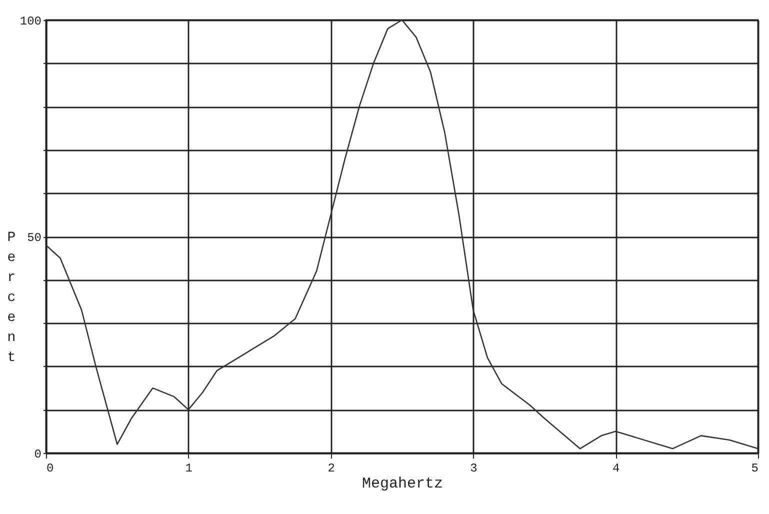 The image size is (769, 514). What do you see at coordinates (11, 298) in the screenshot?
I see `y-axis-title: Percent` at bounding box center [11, 298].